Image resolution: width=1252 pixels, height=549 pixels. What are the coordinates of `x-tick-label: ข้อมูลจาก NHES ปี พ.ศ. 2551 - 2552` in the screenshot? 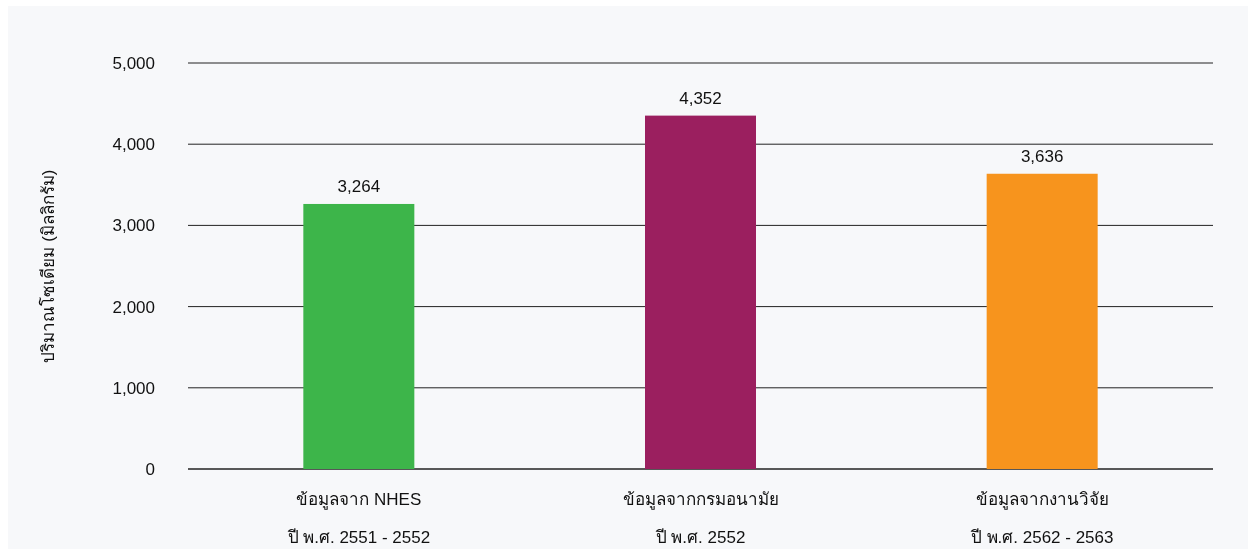 It's located at (358, 518).